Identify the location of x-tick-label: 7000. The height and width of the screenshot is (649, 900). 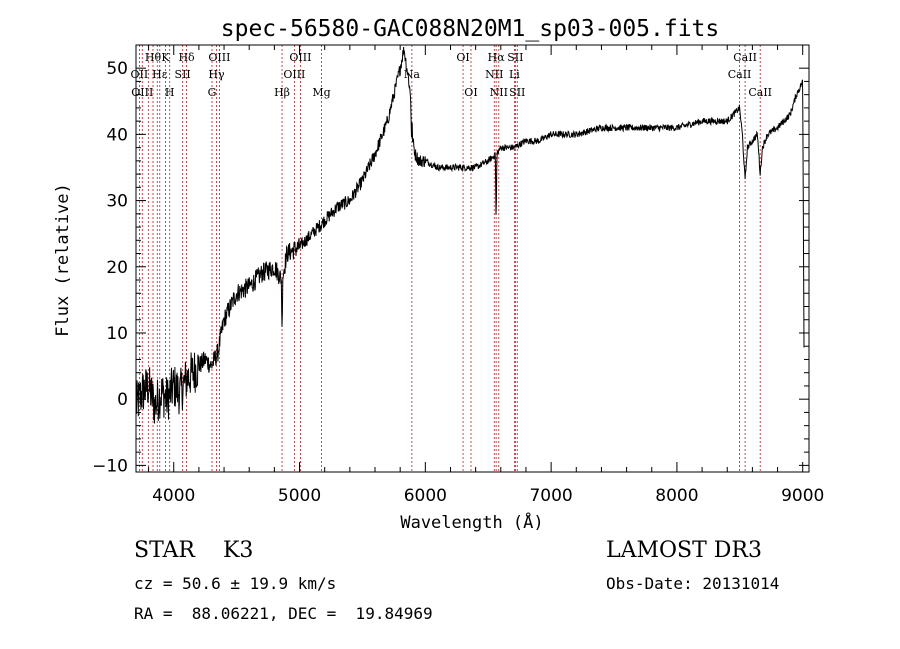
(550, 496).